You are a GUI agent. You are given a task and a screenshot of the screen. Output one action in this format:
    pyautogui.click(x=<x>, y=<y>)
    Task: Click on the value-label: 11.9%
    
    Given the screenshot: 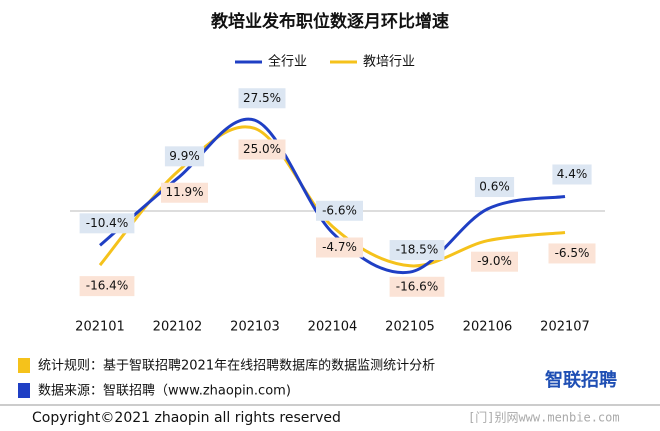 What is the action you would take?
    pyautogui.click(x=184, y=192)
    